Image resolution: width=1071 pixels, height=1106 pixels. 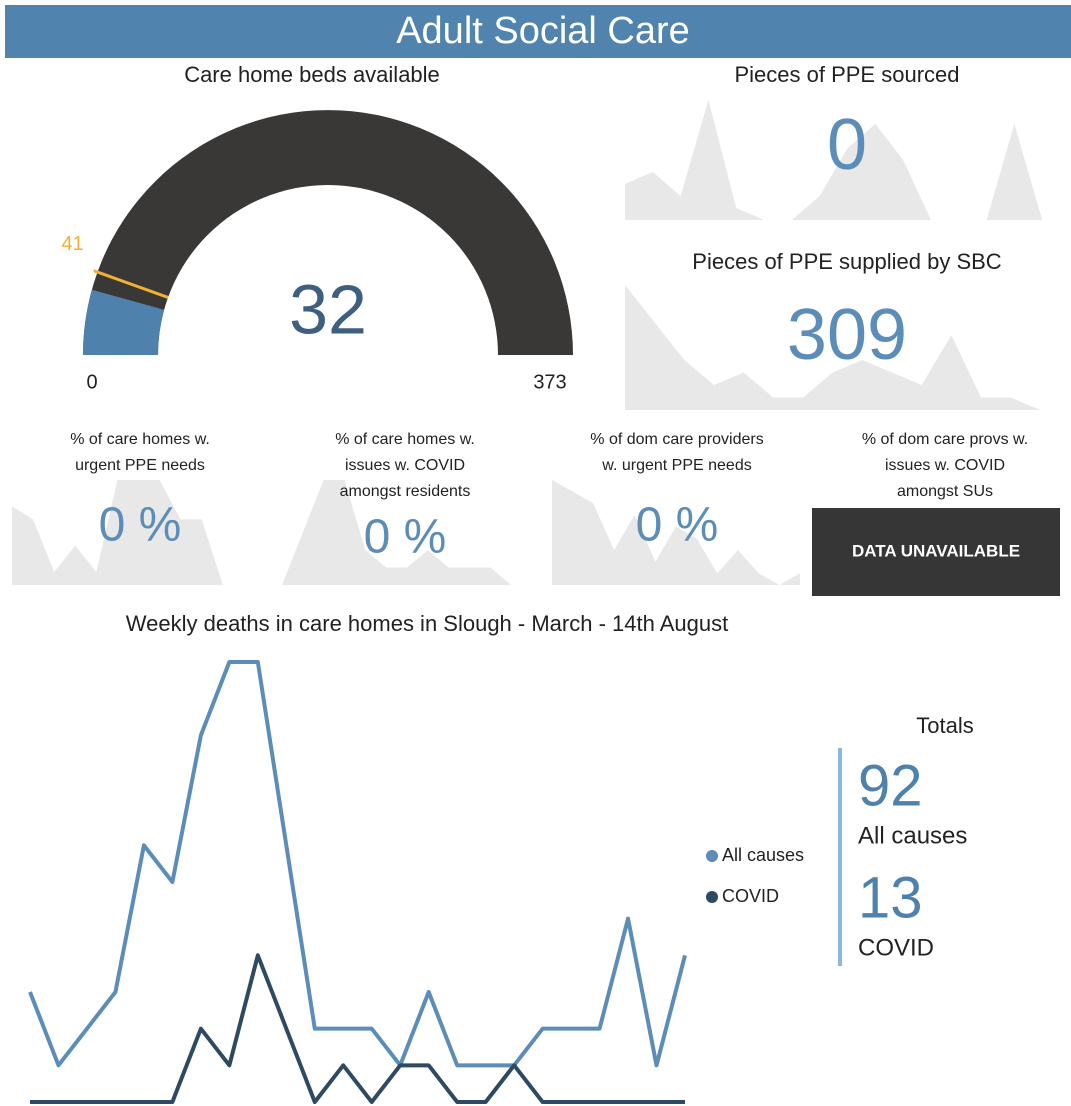 What do you see at coordinates (91, 382) in the screenshot?
I see `gauge-min-label: 0` at bounding box center [91, 382].